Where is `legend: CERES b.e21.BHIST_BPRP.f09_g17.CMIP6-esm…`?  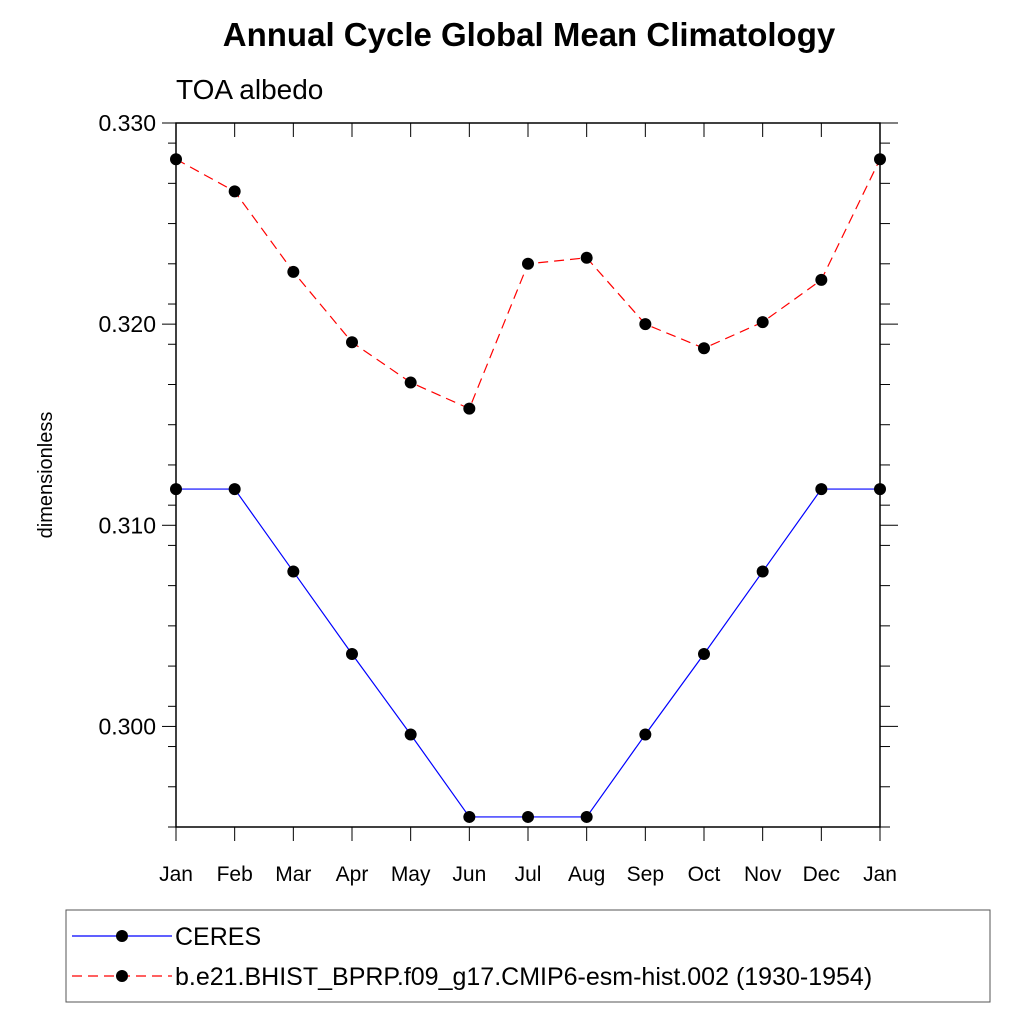 legend: CERES b.e21.BHIST_BPRP.f09_g17.CMIP6-esm… is located at coordinates (528, 956).